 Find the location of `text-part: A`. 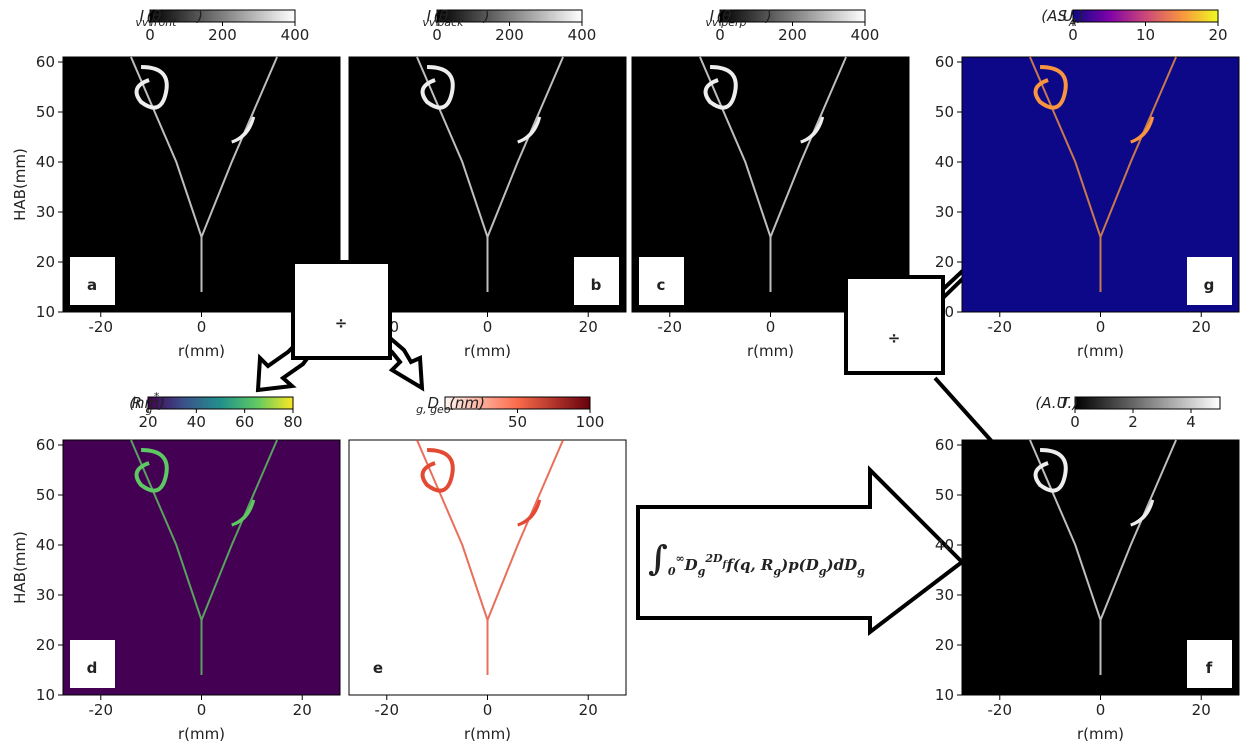

text-part: A is located at coordinates (1072, 22).